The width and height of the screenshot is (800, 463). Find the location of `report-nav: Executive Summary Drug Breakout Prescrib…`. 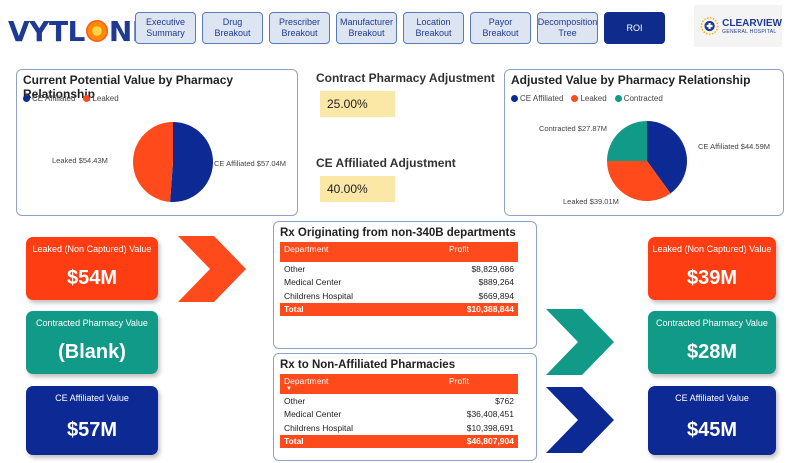

report-nav: Executive Summary Drug Breakout Prescrib… is located at coordinates (400, 28).